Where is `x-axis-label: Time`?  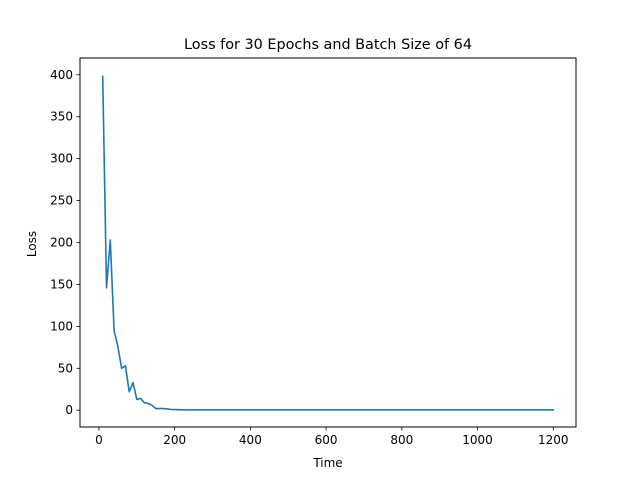 x-axis-label: Time is located at coordinates (327, 463).